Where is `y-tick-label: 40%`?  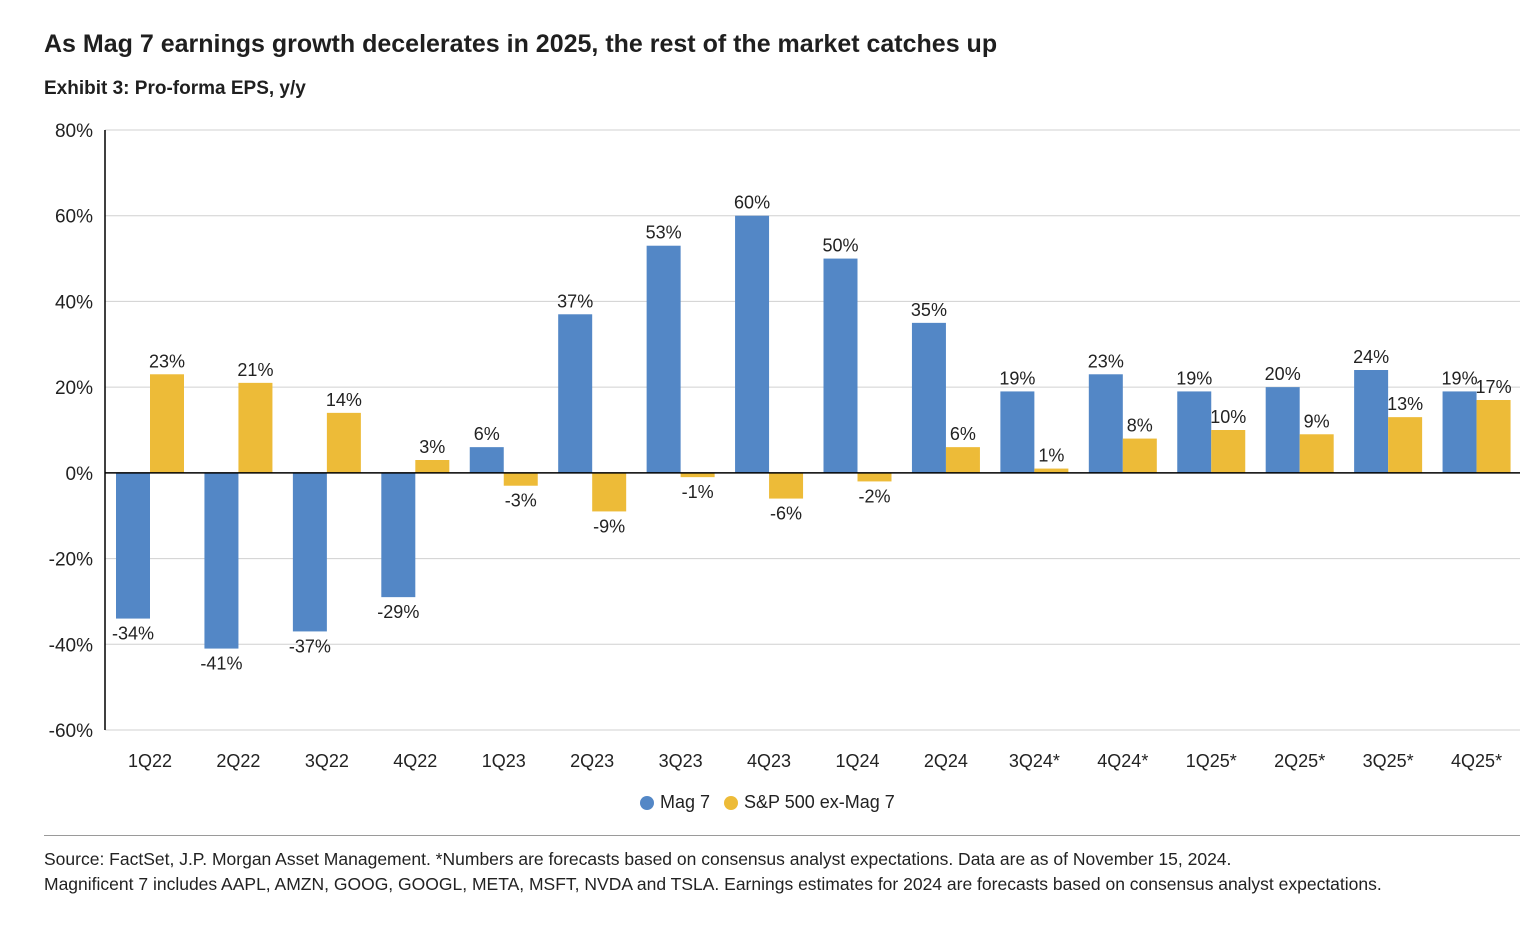
y-tick-label: 40% is located at coordinates (74, 302).